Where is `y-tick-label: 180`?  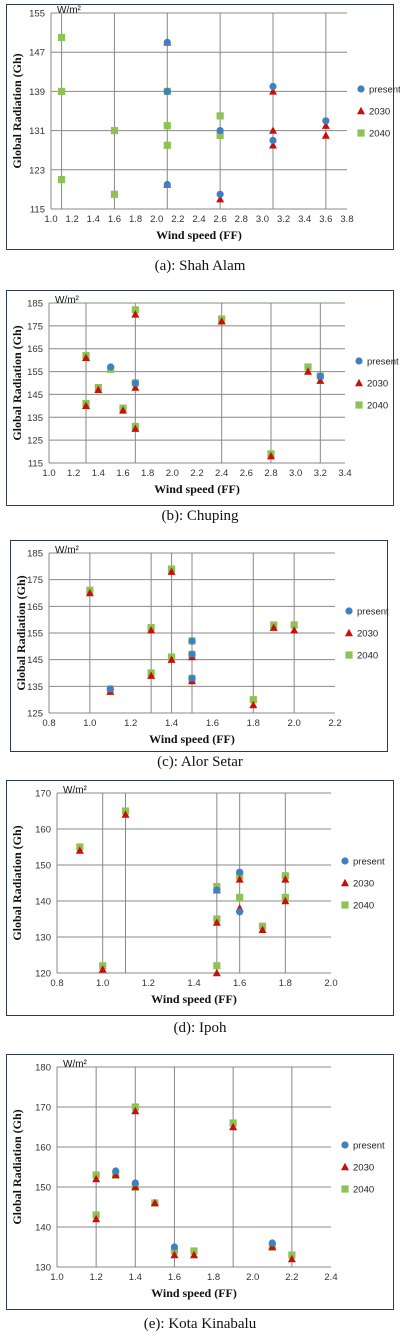 y-tick-label: 180 is located at coordinates (43, 1068).